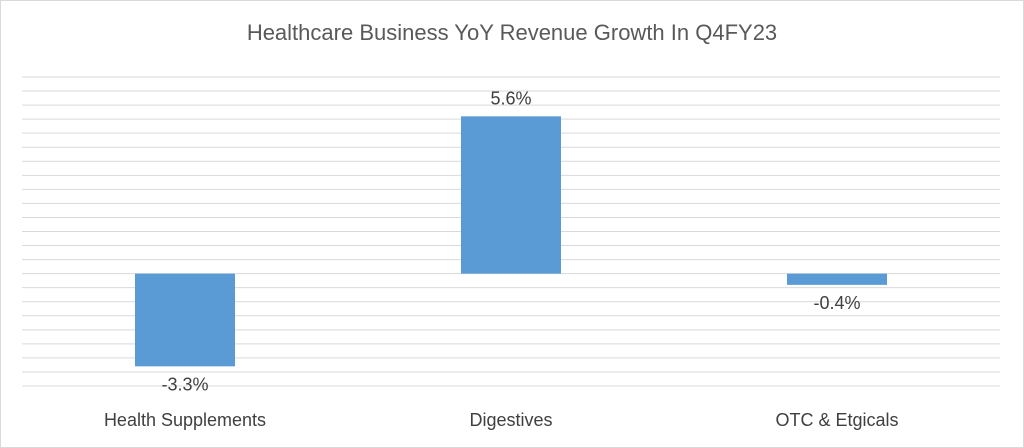 The height and width of the screenshot is (448, 1024). What do you see at coordinates (184, 384) in the screenshot?
I see `data-label: -3.3%` at bounding box center [184, 384].